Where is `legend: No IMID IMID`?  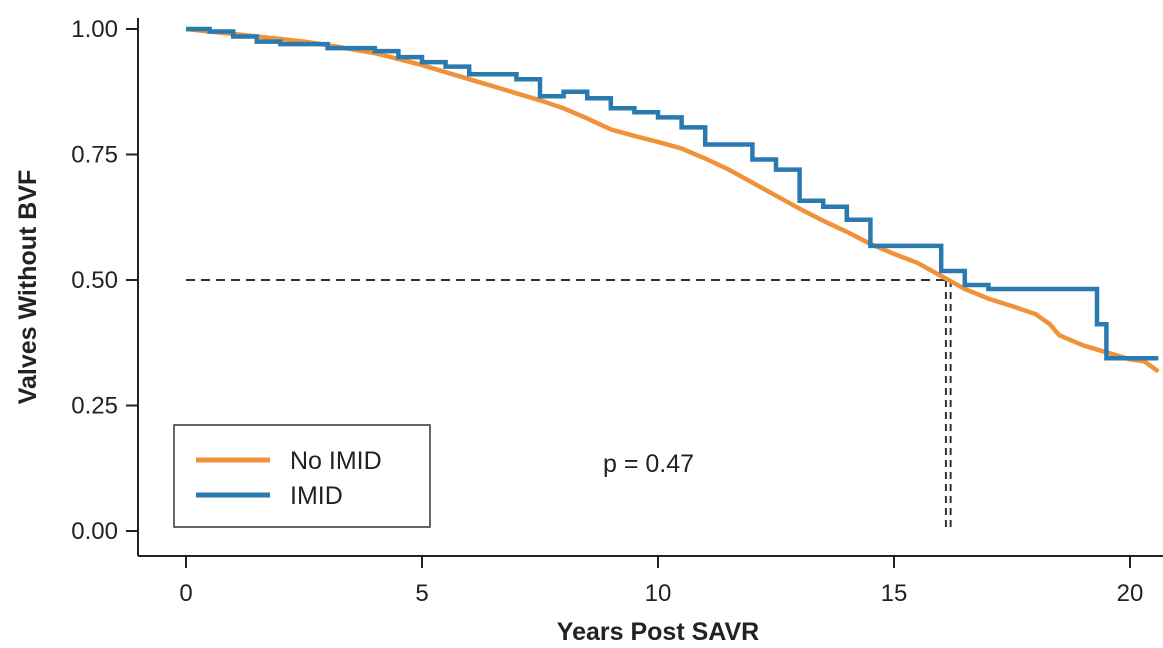 legend: No IMID IMID is located at coordinates (302, 476).